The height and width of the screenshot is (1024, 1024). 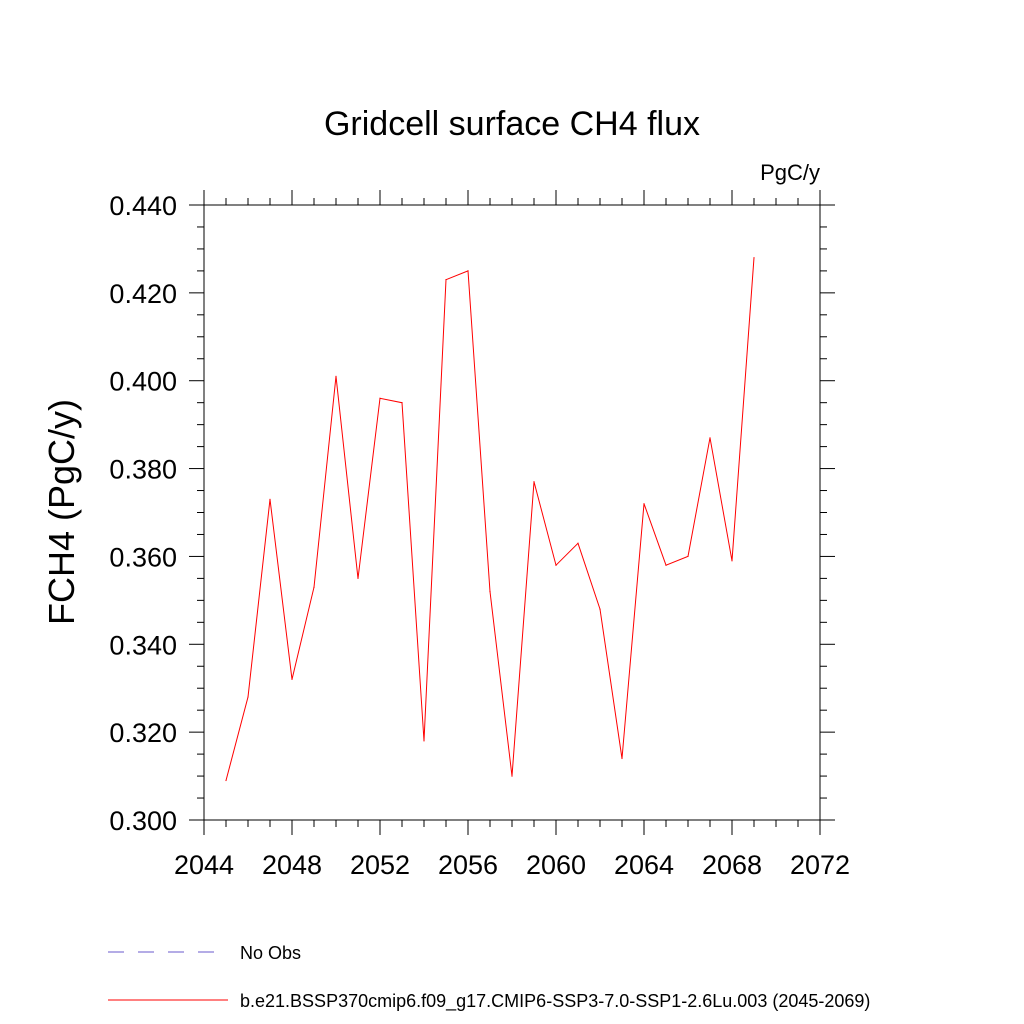 I want to click on y-tick-label: 0.340, so click(x=143, y=645).